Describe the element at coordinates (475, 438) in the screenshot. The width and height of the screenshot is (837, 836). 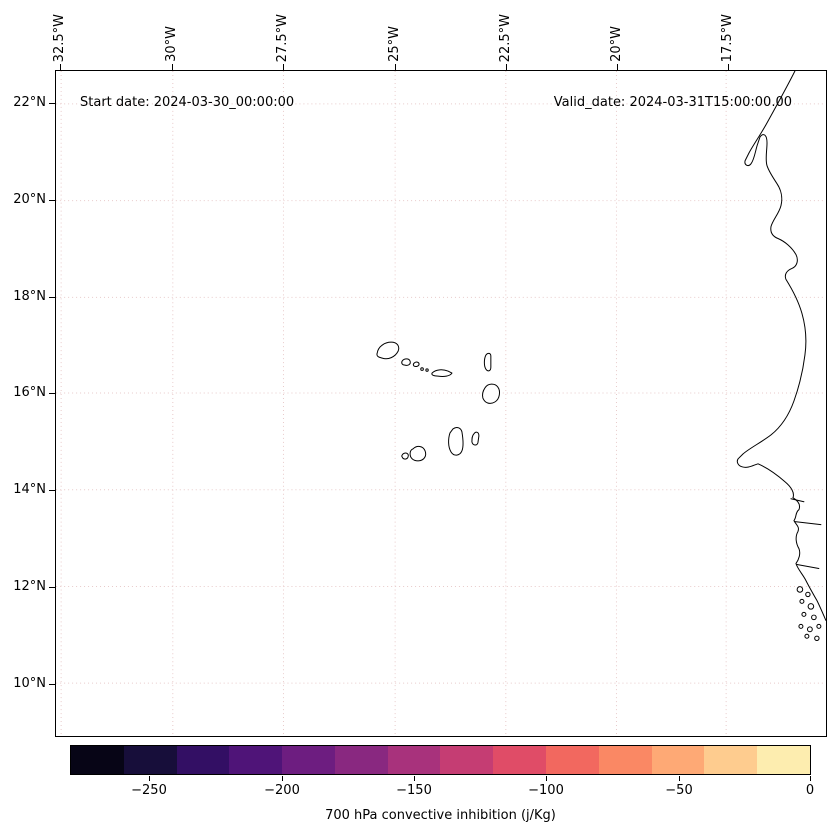
I see `island-maio` at that location.